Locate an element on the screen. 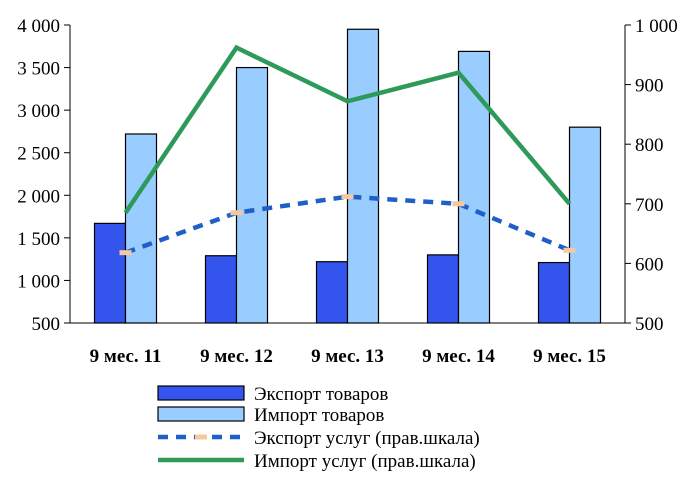  line-export-services is located at coordinates (347, 224).